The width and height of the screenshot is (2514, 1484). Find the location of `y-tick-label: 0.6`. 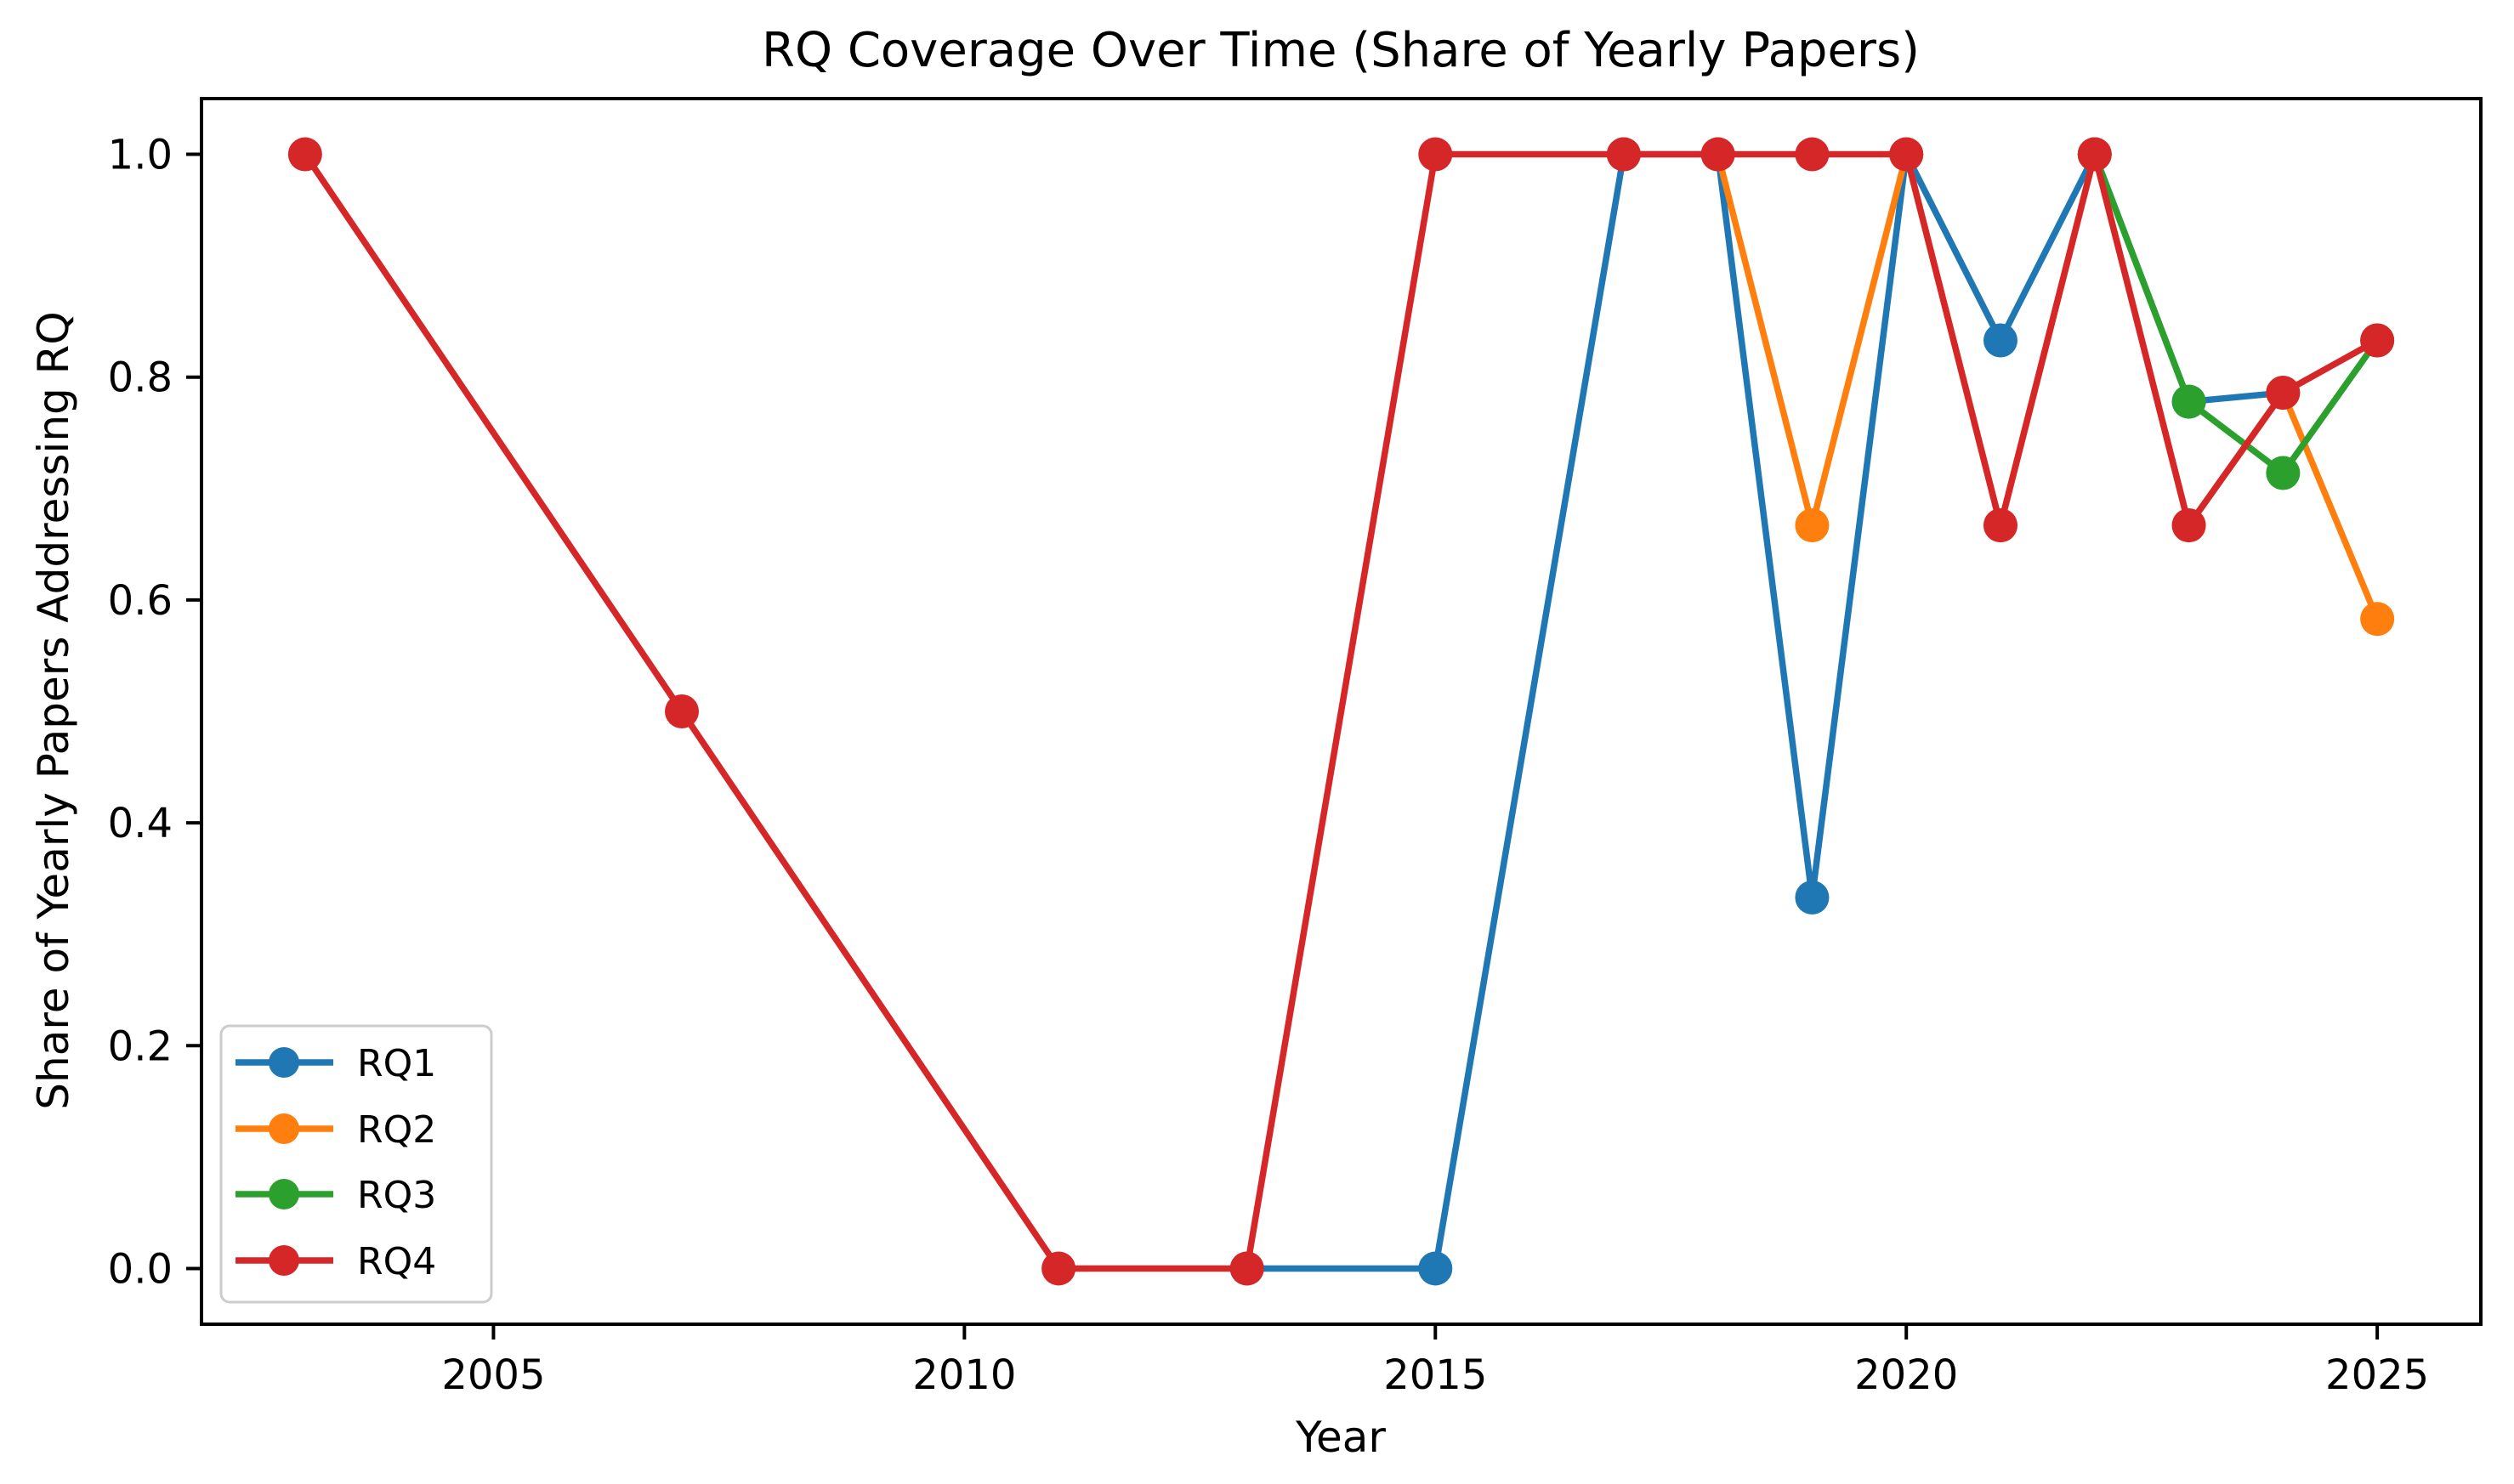

y-tick-label: 0.6 is located at coordinates (140, 601).